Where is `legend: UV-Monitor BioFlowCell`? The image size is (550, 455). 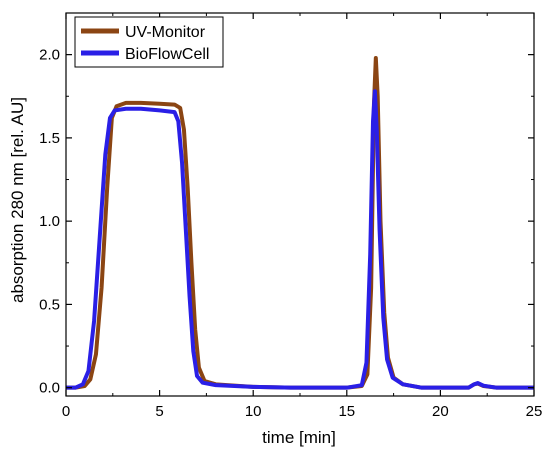 legend: UV-Monitor BioFlowCell is located at coordinates (149, 42).